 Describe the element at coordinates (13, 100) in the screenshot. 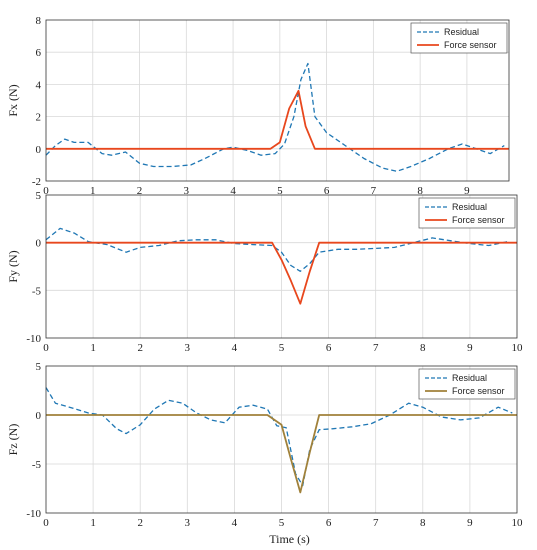

I see `y-axis-label: Fx (N)` at that location.